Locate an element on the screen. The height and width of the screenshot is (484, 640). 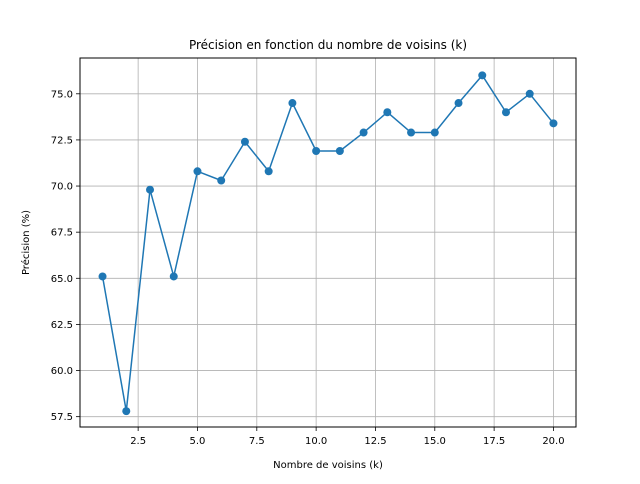
y-tick-label: 72.5 is located at coordinates (62, 140).